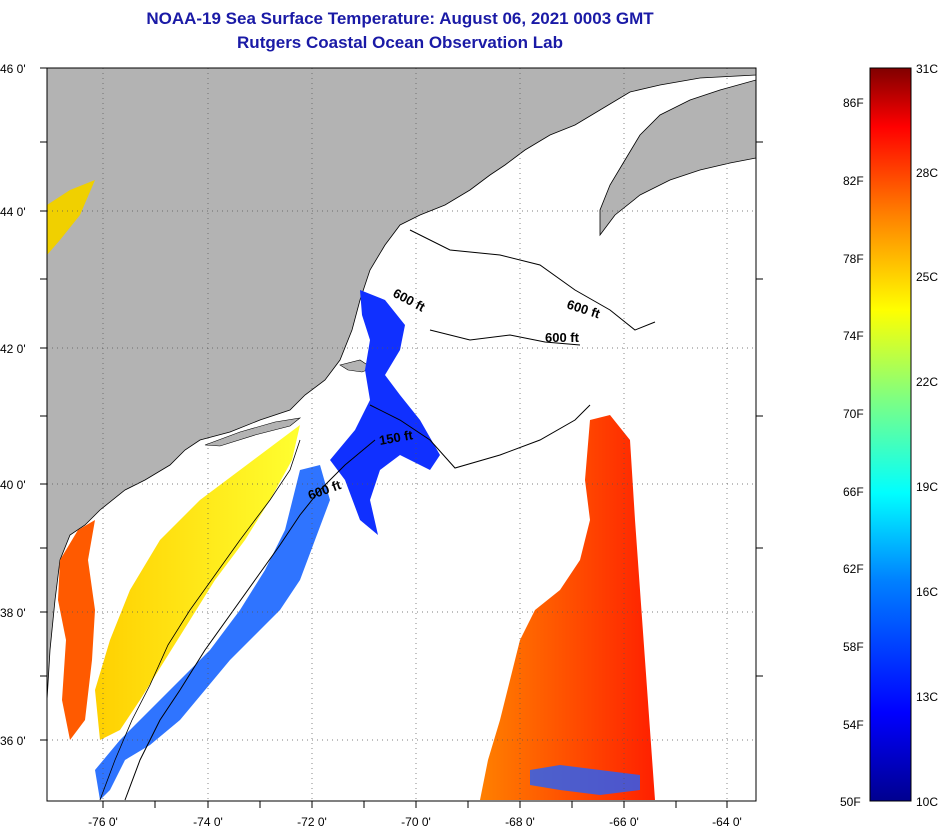 Image resolution: width=952 pixels, height=832 pixels. I want to click on lon-label: -70 0', so click(416, 822).